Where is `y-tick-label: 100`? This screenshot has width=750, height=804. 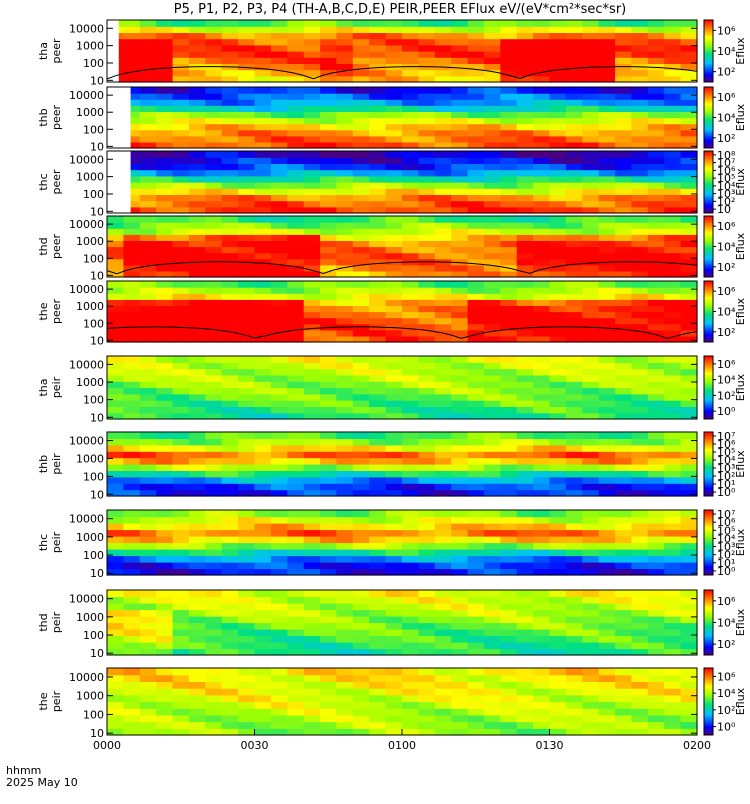
y-tick-label: 100 is located at coordinates (93, 323).